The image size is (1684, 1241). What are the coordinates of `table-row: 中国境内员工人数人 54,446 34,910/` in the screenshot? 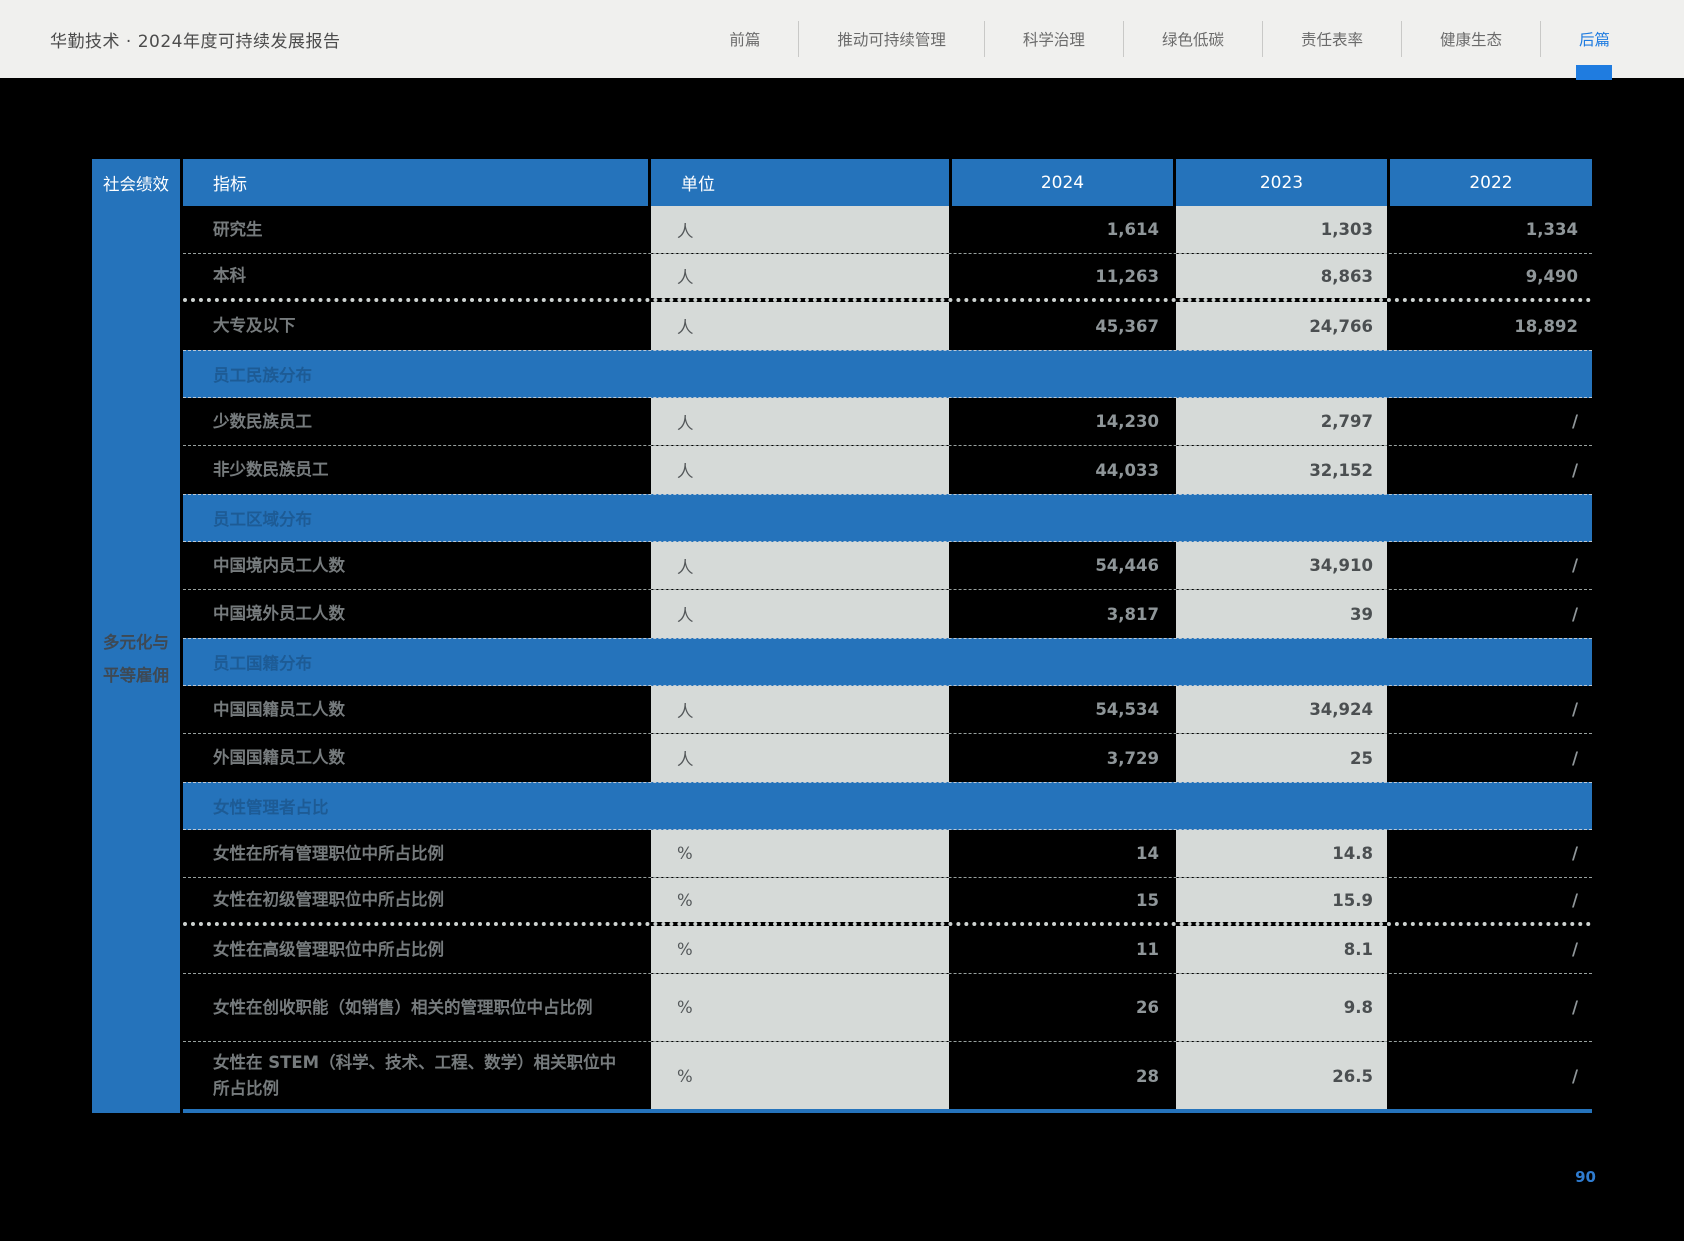 It's located at (887, 566).